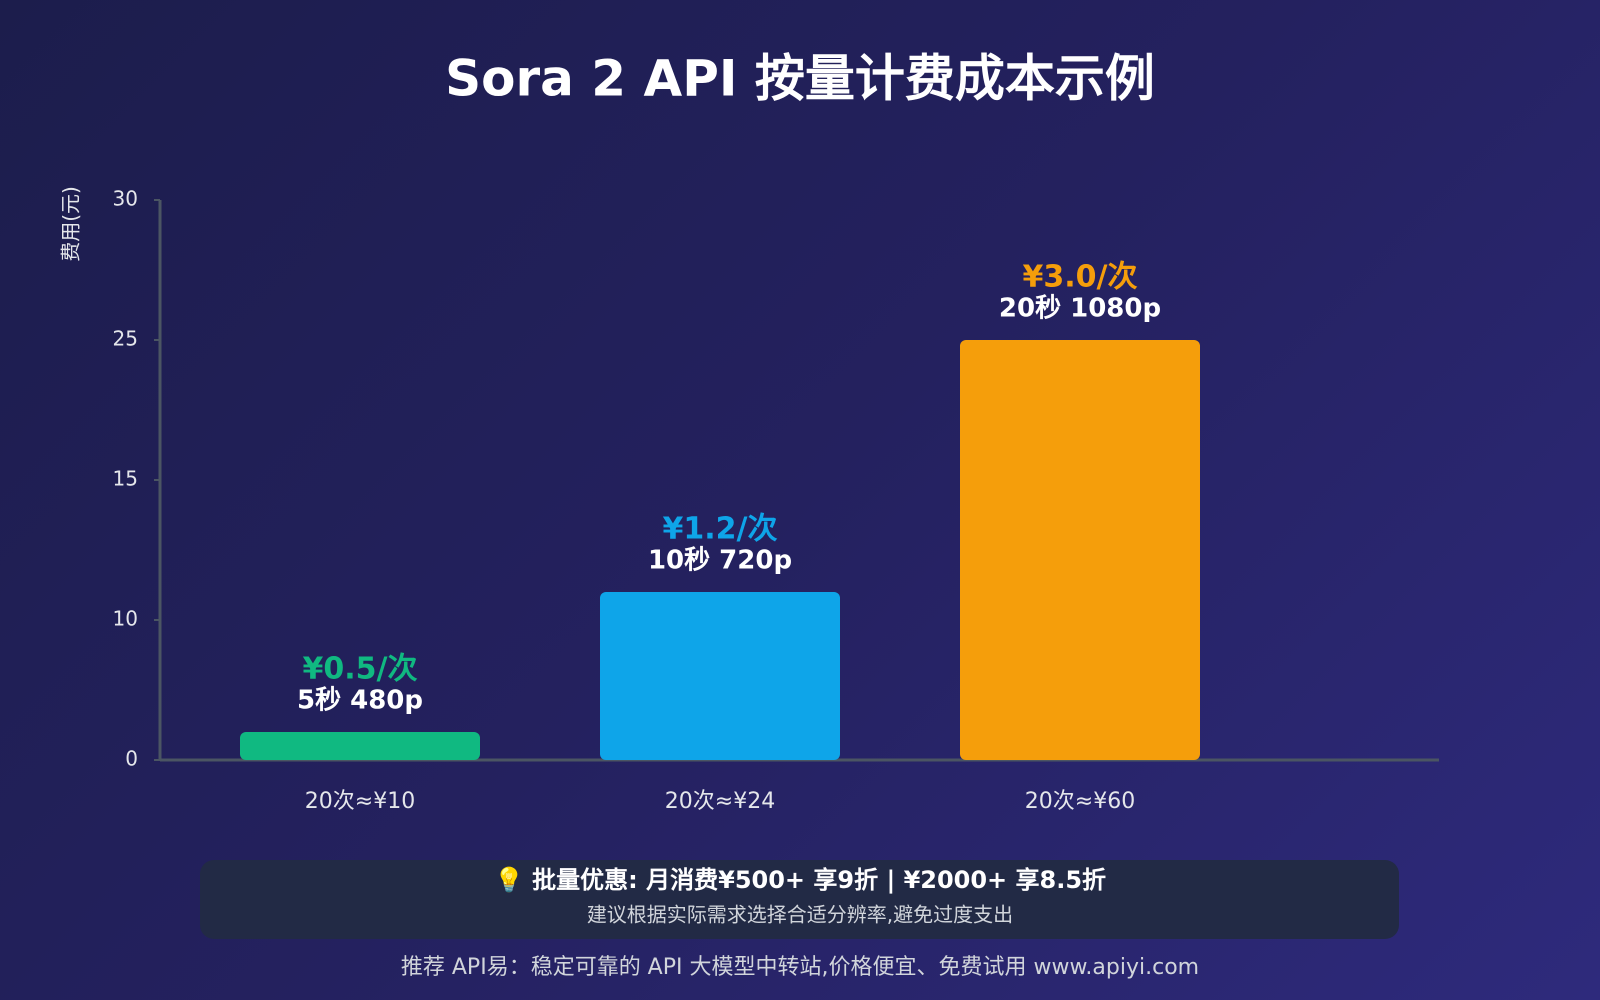 The height and width of the screenshot is (1000, 1600). What do you see at coordinates (1080, 801) in the screenshot?
I see `x-tick-label: 20次≈¥60` at bounding box center [1080, 801].